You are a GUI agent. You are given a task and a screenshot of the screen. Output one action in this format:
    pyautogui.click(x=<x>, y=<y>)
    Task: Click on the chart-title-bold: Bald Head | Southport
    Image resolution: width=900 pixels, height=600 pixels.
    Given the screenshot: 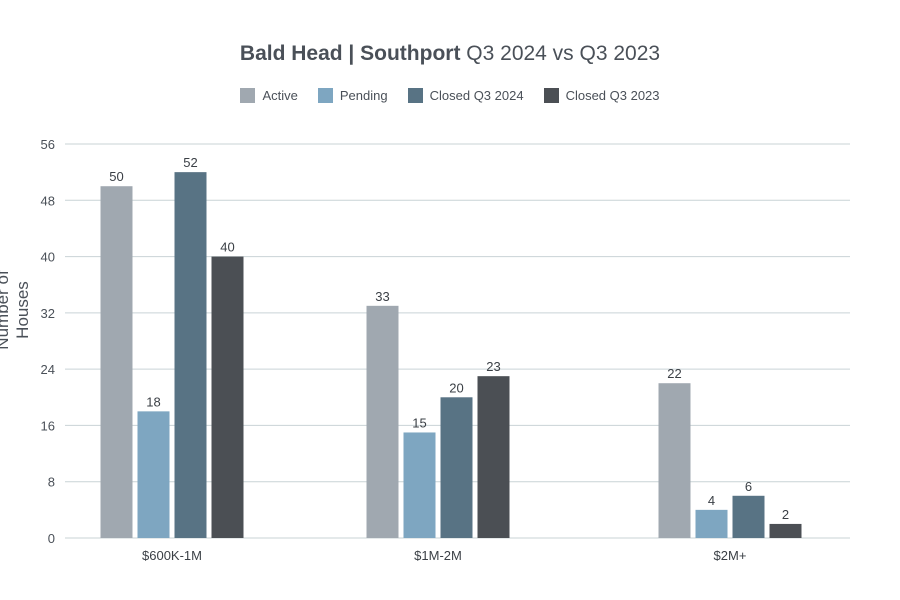 What is the action you would take?
    pyautogui.click(x=350, y=53)
    